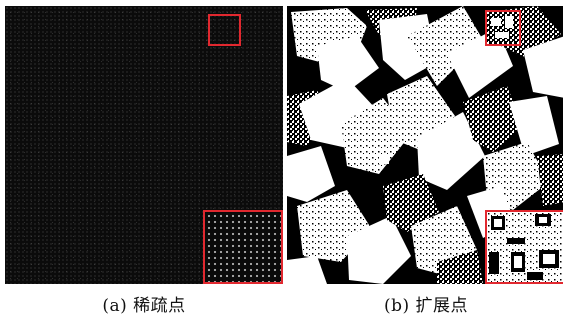 This screenshot has height=320, width=563. I want to click on caption-sparse-points: (a) 稀疏点, so click(144, 306).